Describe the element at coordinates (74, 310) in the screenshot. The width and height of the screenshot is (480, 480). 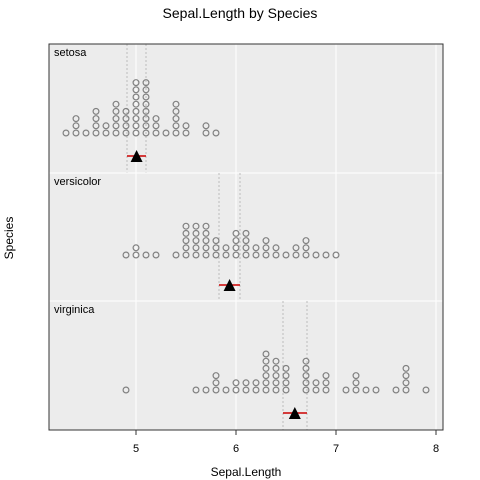
I see `panel-label-virginica: virginica` at that location.